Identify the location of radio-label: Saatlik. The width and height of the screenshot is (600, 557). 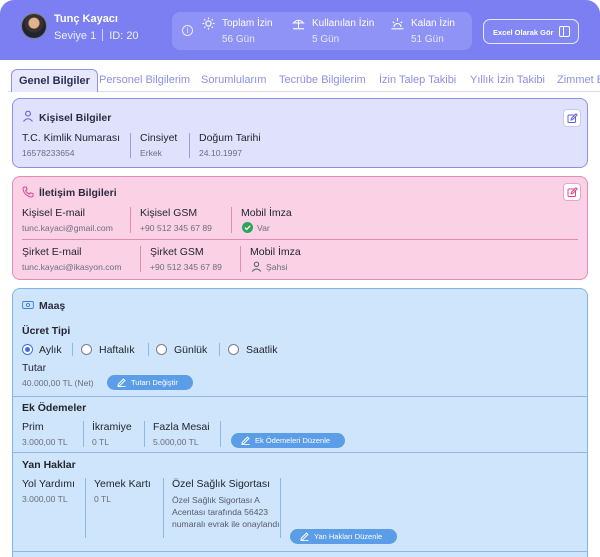
(262, 350).